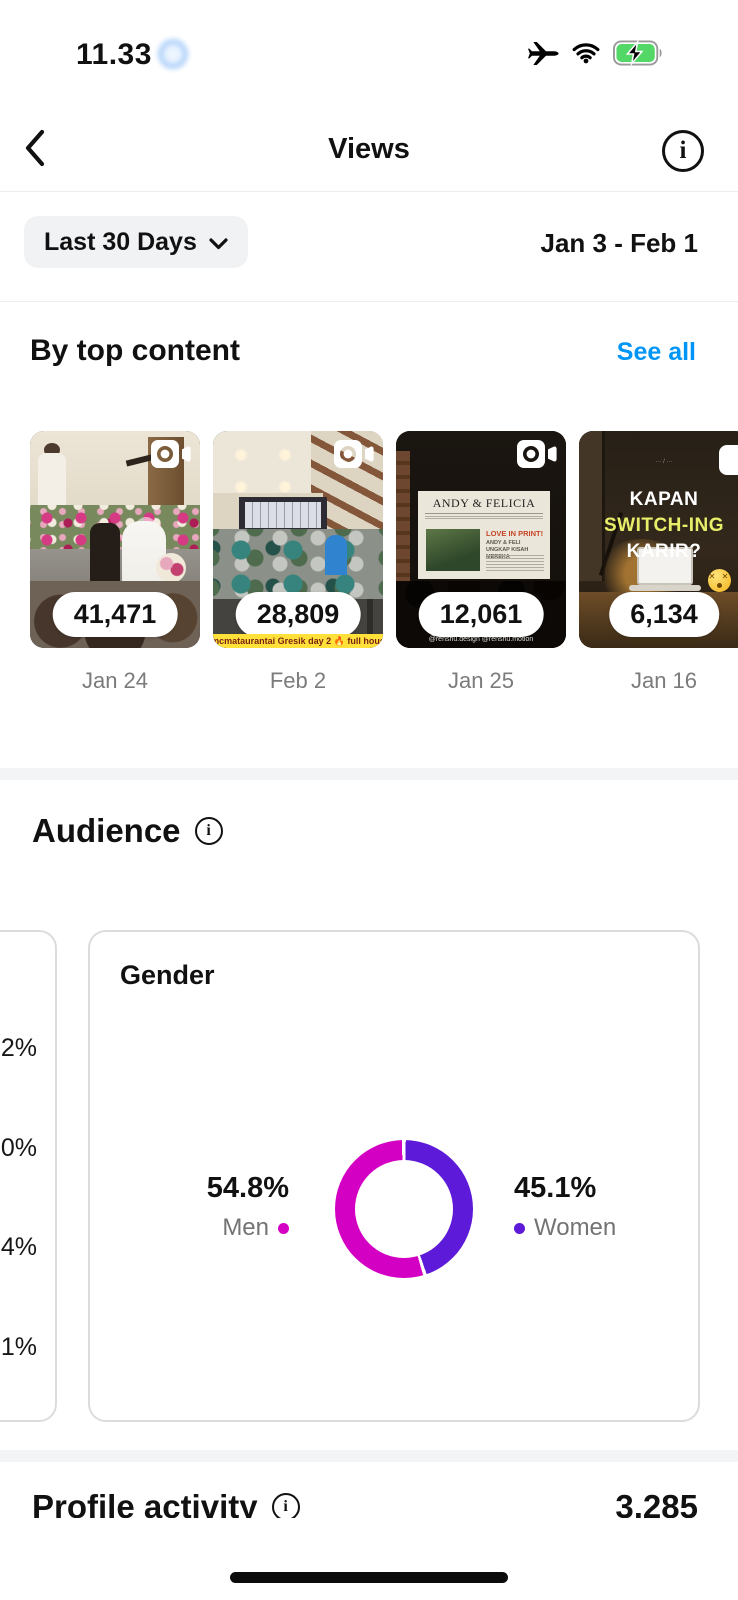 The height and width of the screenshot is (1600, 738). Describe the element at coordinates (18, 1148) in the screenshot. I see `age-percent-label: 0%` at that location.